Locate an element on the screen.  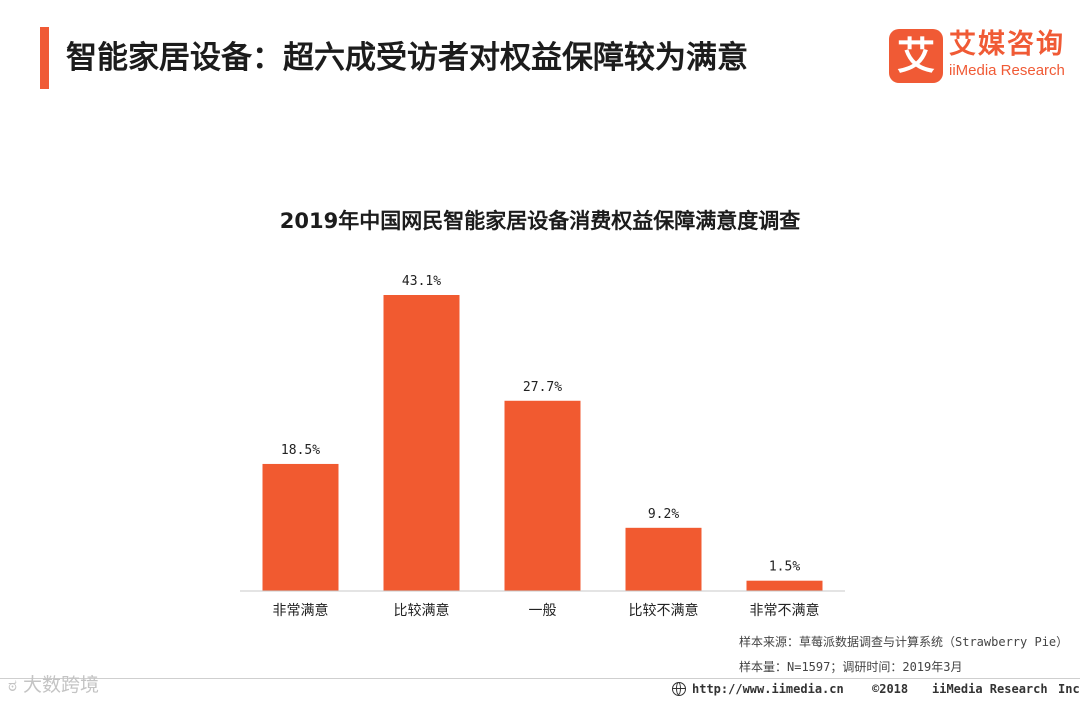
iimedia-logo: 艾 艾媒咨询 iiMedia Research is located at coordinates (981, 57).